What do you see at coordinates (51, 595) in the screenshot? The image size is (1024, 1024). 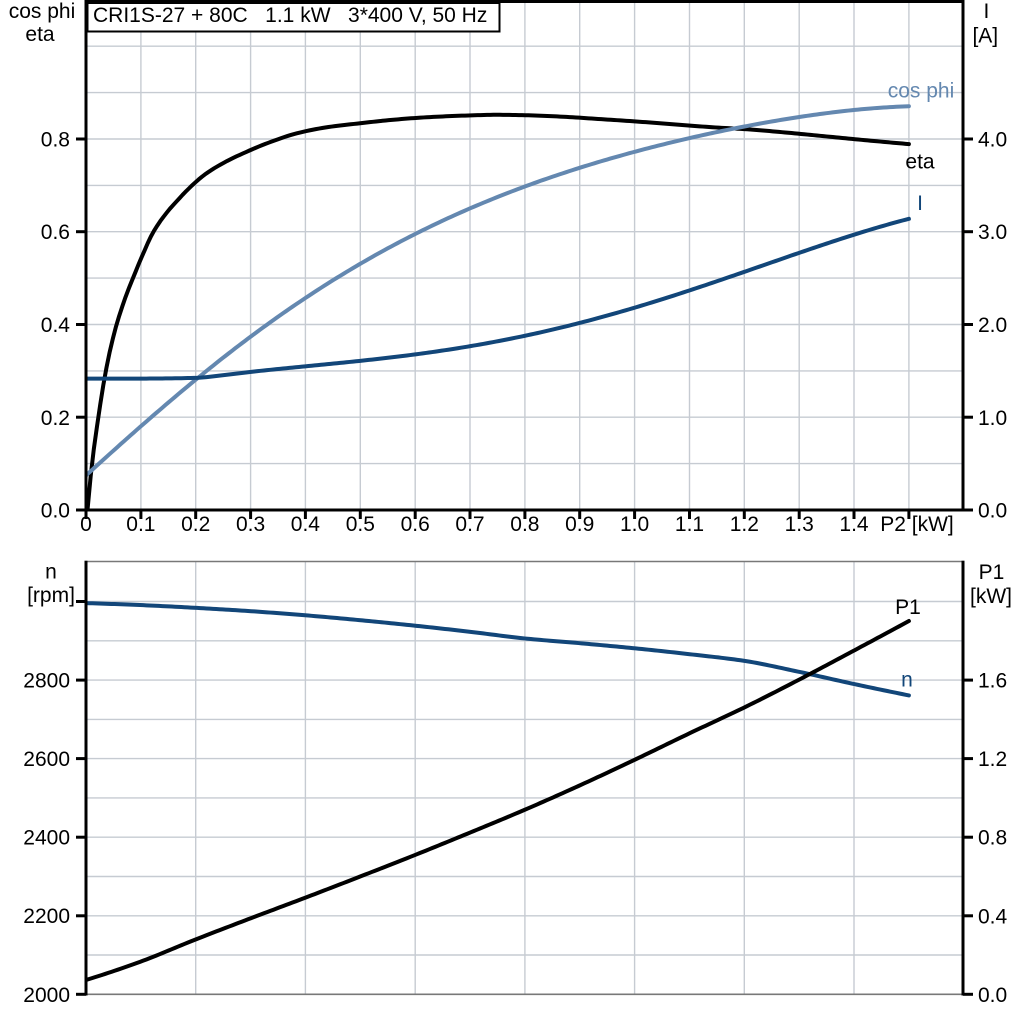 I see `svg-text: [rpm]` at bounding box center [51, 595].